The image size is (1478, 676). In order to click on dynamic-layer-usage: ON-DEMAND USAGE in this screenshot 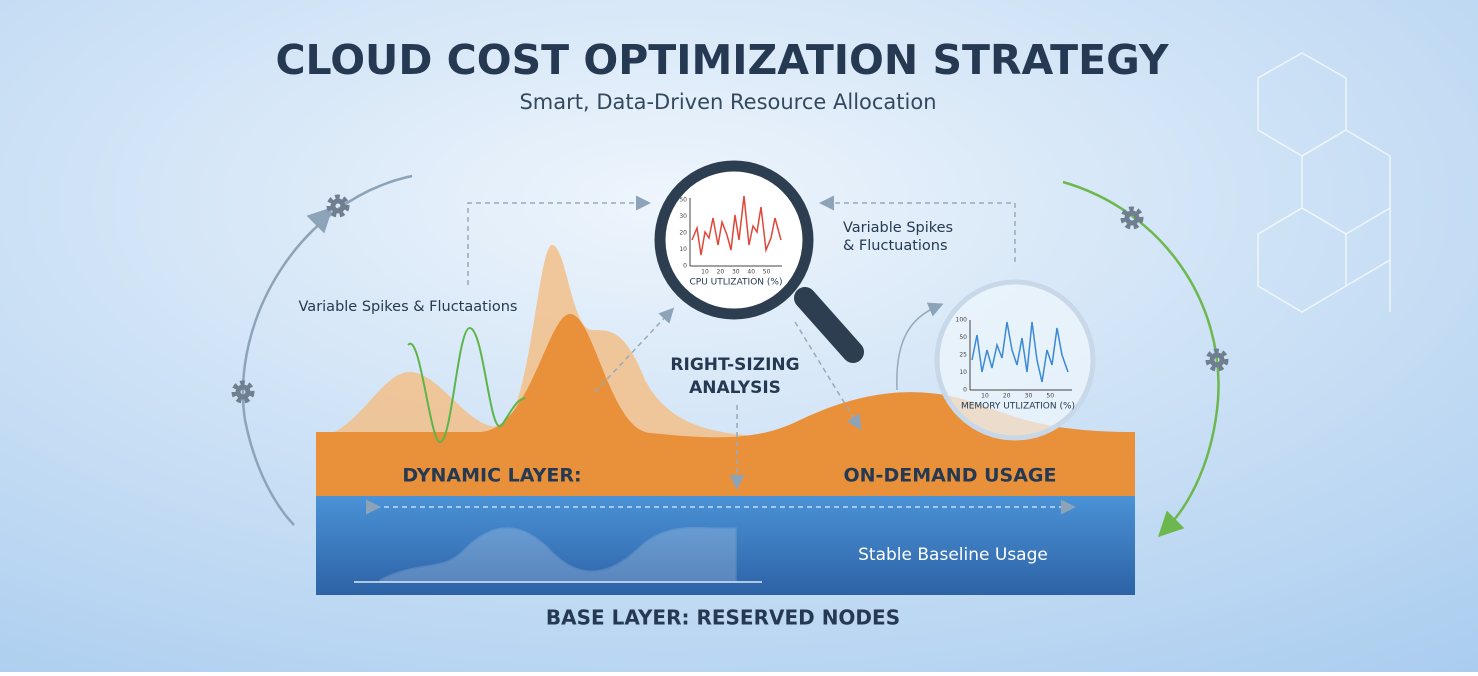, I will do `click(950, 476)`.